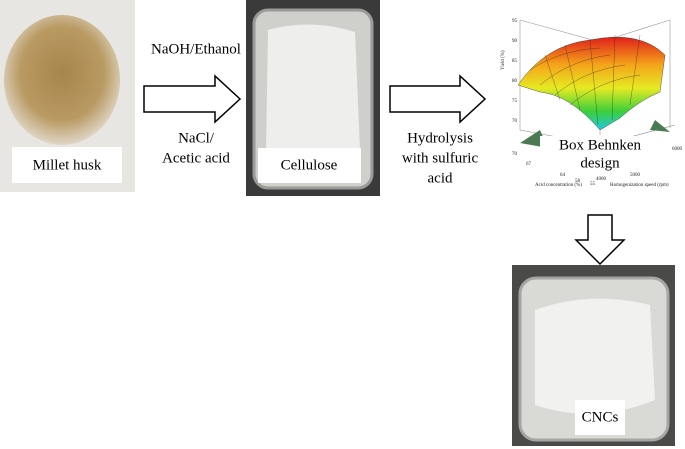  I want to click on plot-caption: Box Behnken, so click(600, 145).